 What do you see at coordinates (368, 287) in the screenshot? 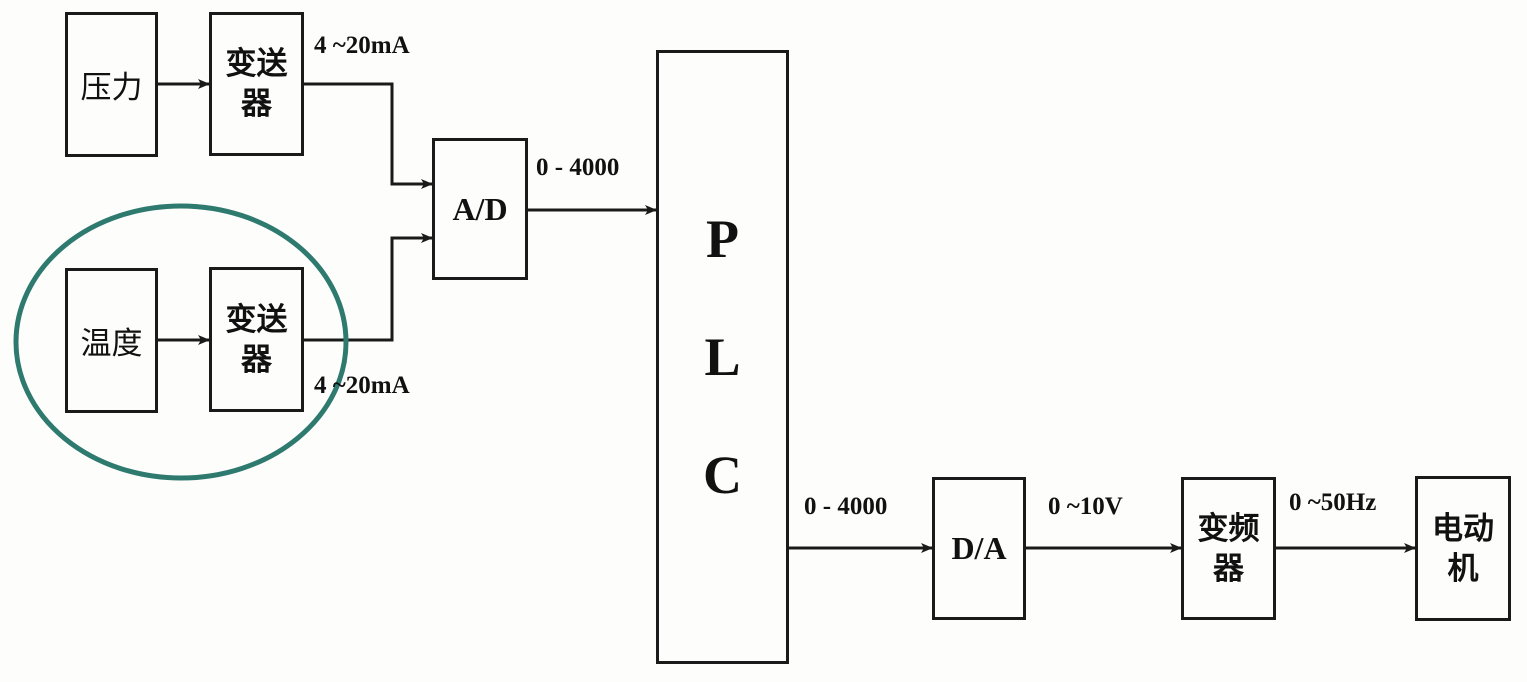
I see `arrow-temperature-transmitter-to-ad` at bounding box center [368, 287].